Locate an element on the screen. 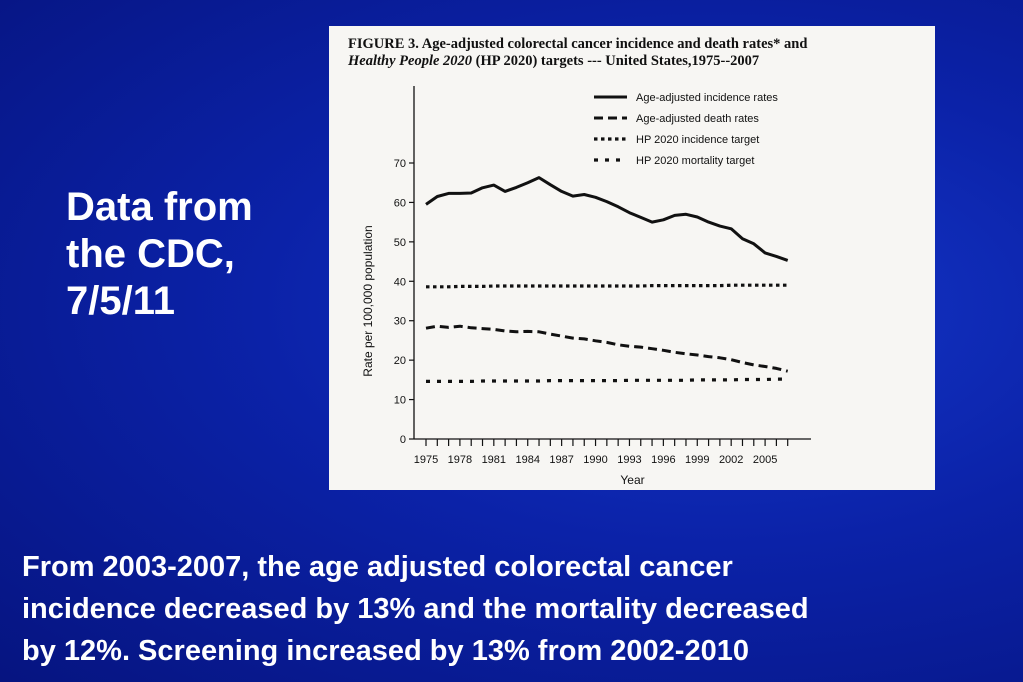 The height and width of the screenshot is (682, 1023). y-tick-label: 10 is located at coordinates (400, 401).